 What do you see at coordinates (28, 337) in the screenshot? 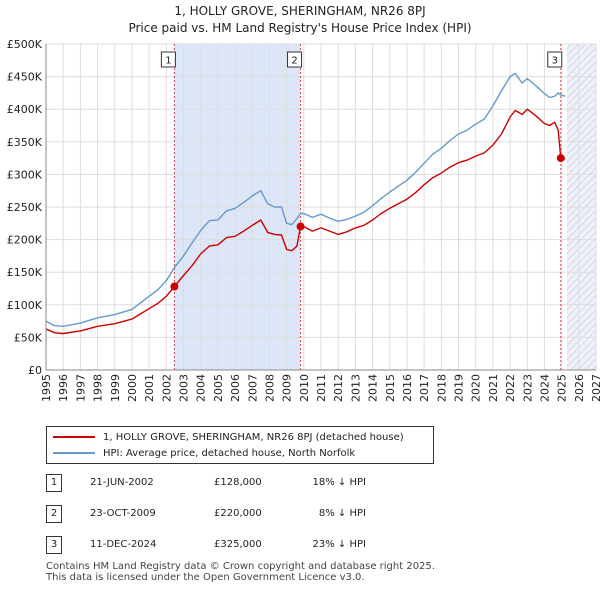
I see `y-tick-label: £50K` at bounding box center [28, 337].